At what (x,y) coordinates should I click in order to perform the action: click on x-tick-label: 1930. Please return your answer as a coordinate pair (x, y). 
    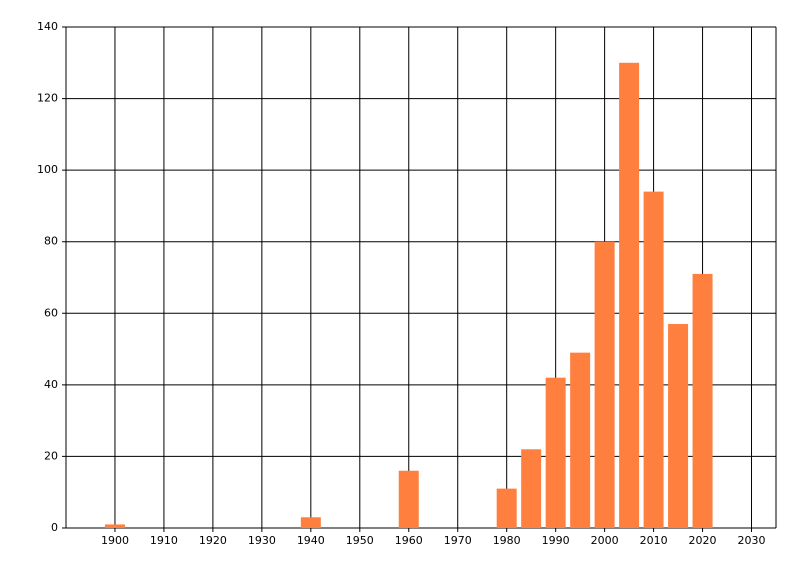
    Looking at the image, I should click on (262, 540).